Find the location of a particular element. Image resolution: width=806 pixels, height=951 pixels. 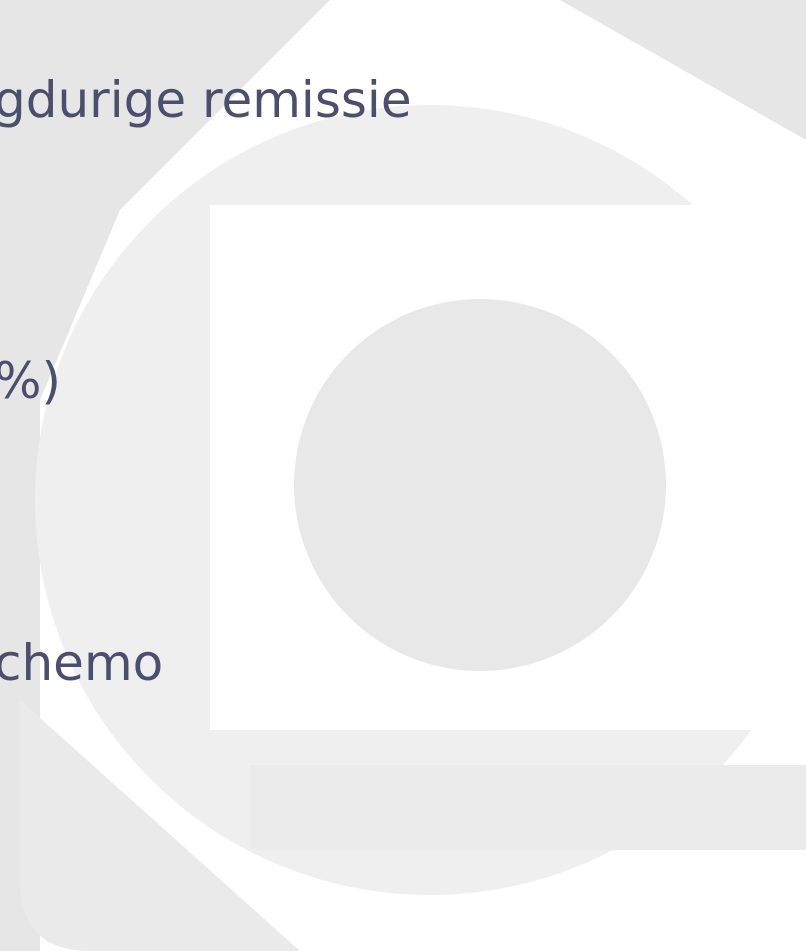

text-line: %) is located at coordinates (30, 381).